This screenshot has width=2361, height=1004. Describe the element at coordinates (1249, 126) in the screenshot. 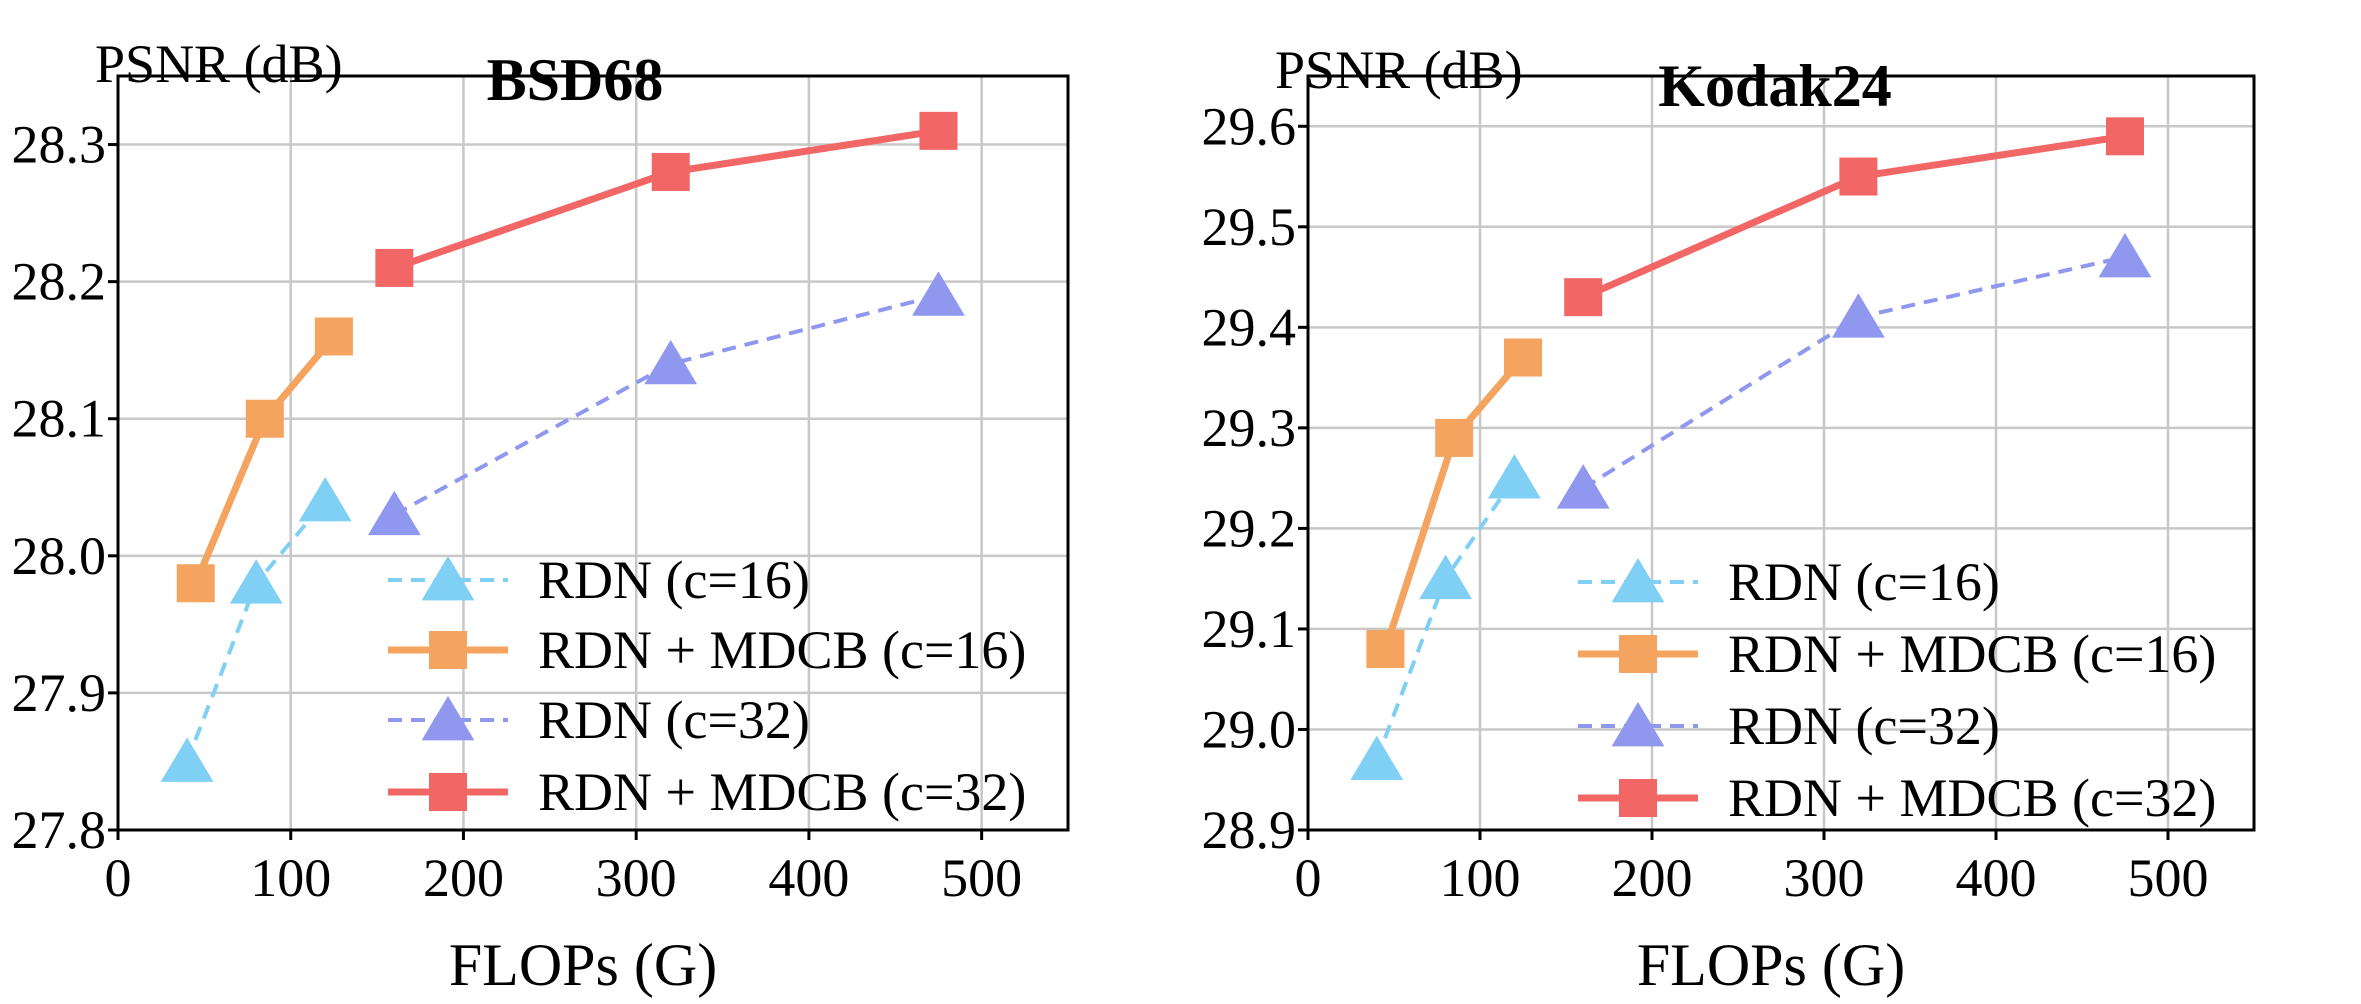

I see `y-tick-label: 29.6` at that location.